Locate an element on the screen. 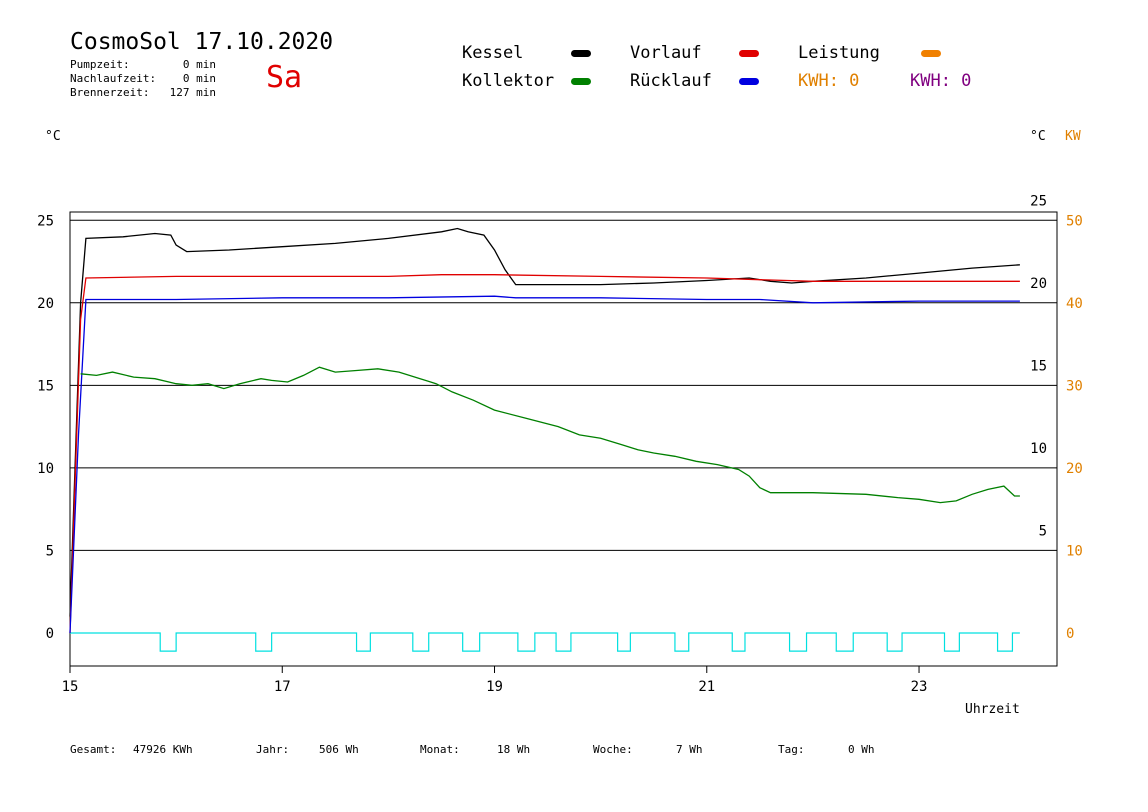  footer-label-monat: Monat: is located at coordinates (440, 749).